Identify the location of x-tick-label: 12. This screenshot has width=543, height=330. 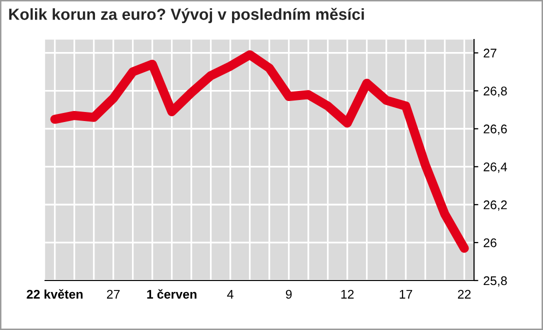
(347, 294).